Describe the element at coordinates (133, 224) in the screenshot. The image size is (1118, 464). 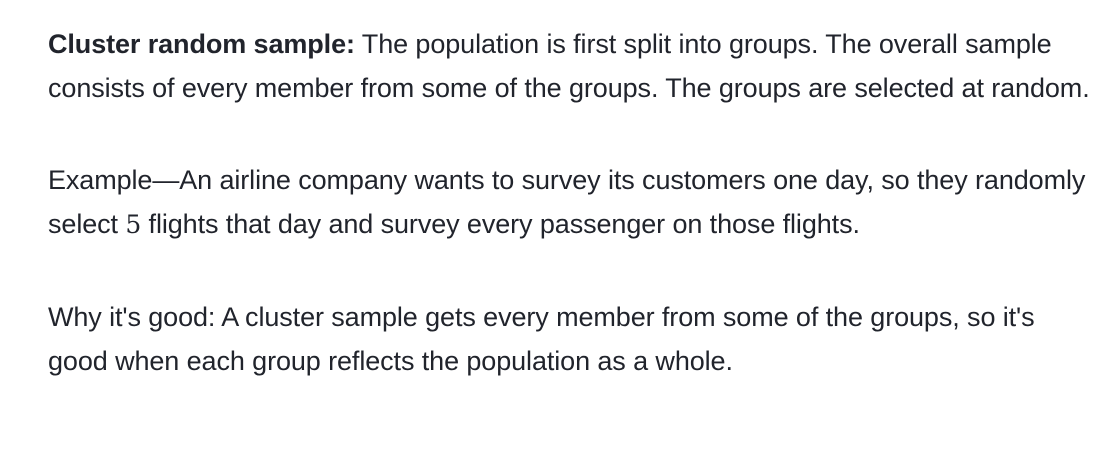
I see `example-flight-count: 5` at that location.